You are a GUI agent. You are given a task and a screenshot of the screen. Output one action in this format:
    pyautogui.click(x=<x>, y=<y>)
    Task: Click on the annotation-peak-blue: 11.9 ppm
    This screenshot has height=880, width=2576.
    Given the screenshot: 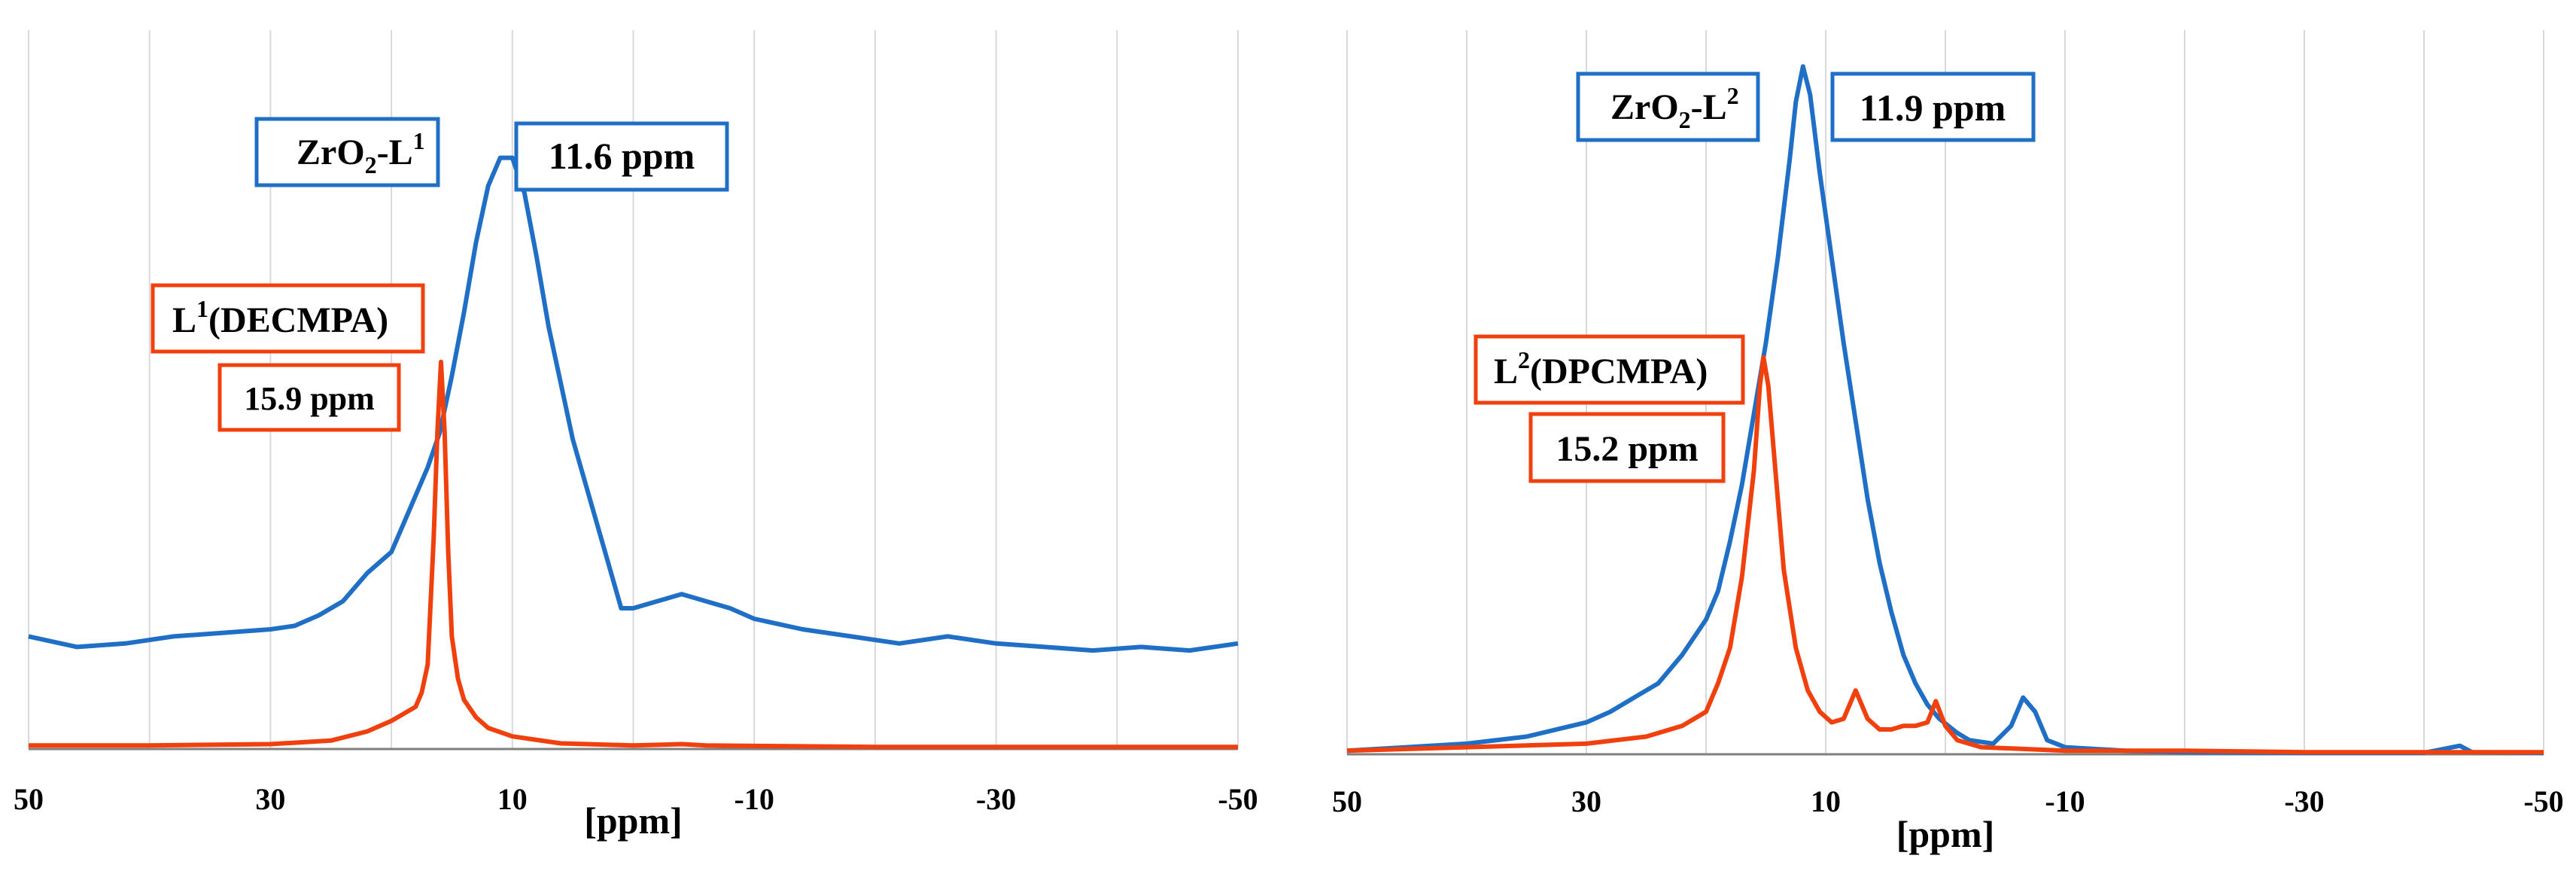 What is the action you would take?
    pyautogui.click(x=1933, y=107)
    